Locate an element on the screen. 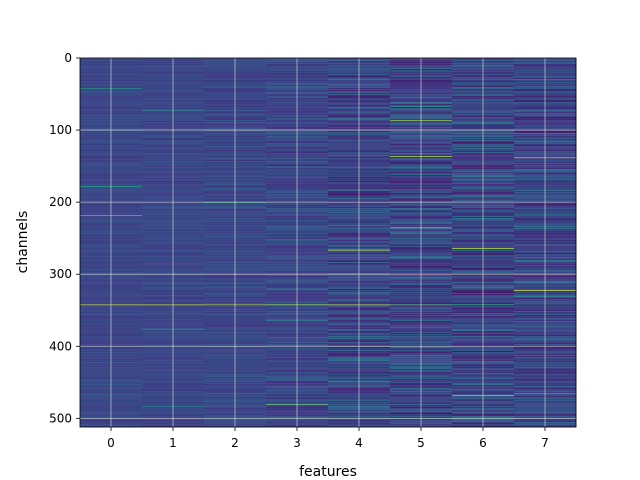 This screenshot has width=640, height=480. y-tick-label: 100 is located at coordinates (60, 130).